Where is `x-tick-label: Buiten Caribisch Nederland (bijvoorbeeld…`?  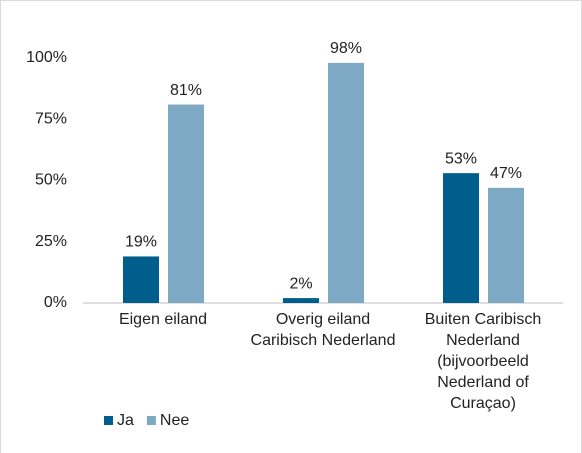 x-tick-label: Buiten Caribisch Nederland (bijvoorbeeld… is located at coordinates (483, 361).